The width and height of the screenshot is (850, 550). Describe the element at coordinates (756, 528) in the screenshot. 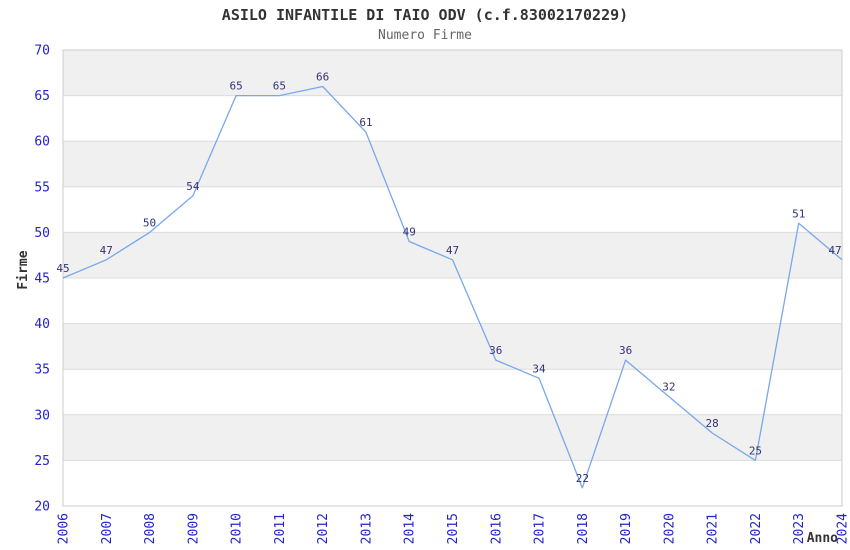

I see `x-tick-label: 2022` at that location.